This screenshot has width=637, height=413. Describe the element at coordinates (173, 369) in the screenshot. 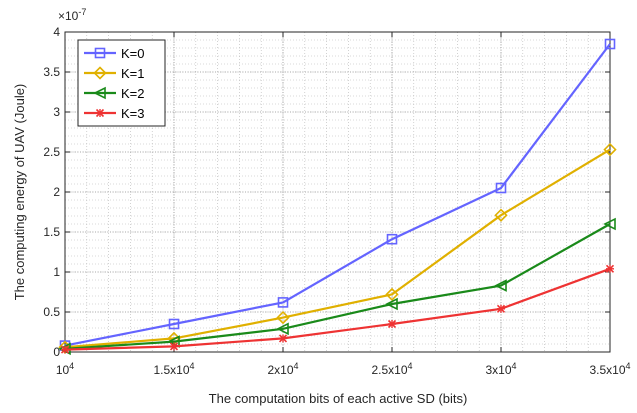

I see `x-tick-label: 1.5x10⁴` at that location.